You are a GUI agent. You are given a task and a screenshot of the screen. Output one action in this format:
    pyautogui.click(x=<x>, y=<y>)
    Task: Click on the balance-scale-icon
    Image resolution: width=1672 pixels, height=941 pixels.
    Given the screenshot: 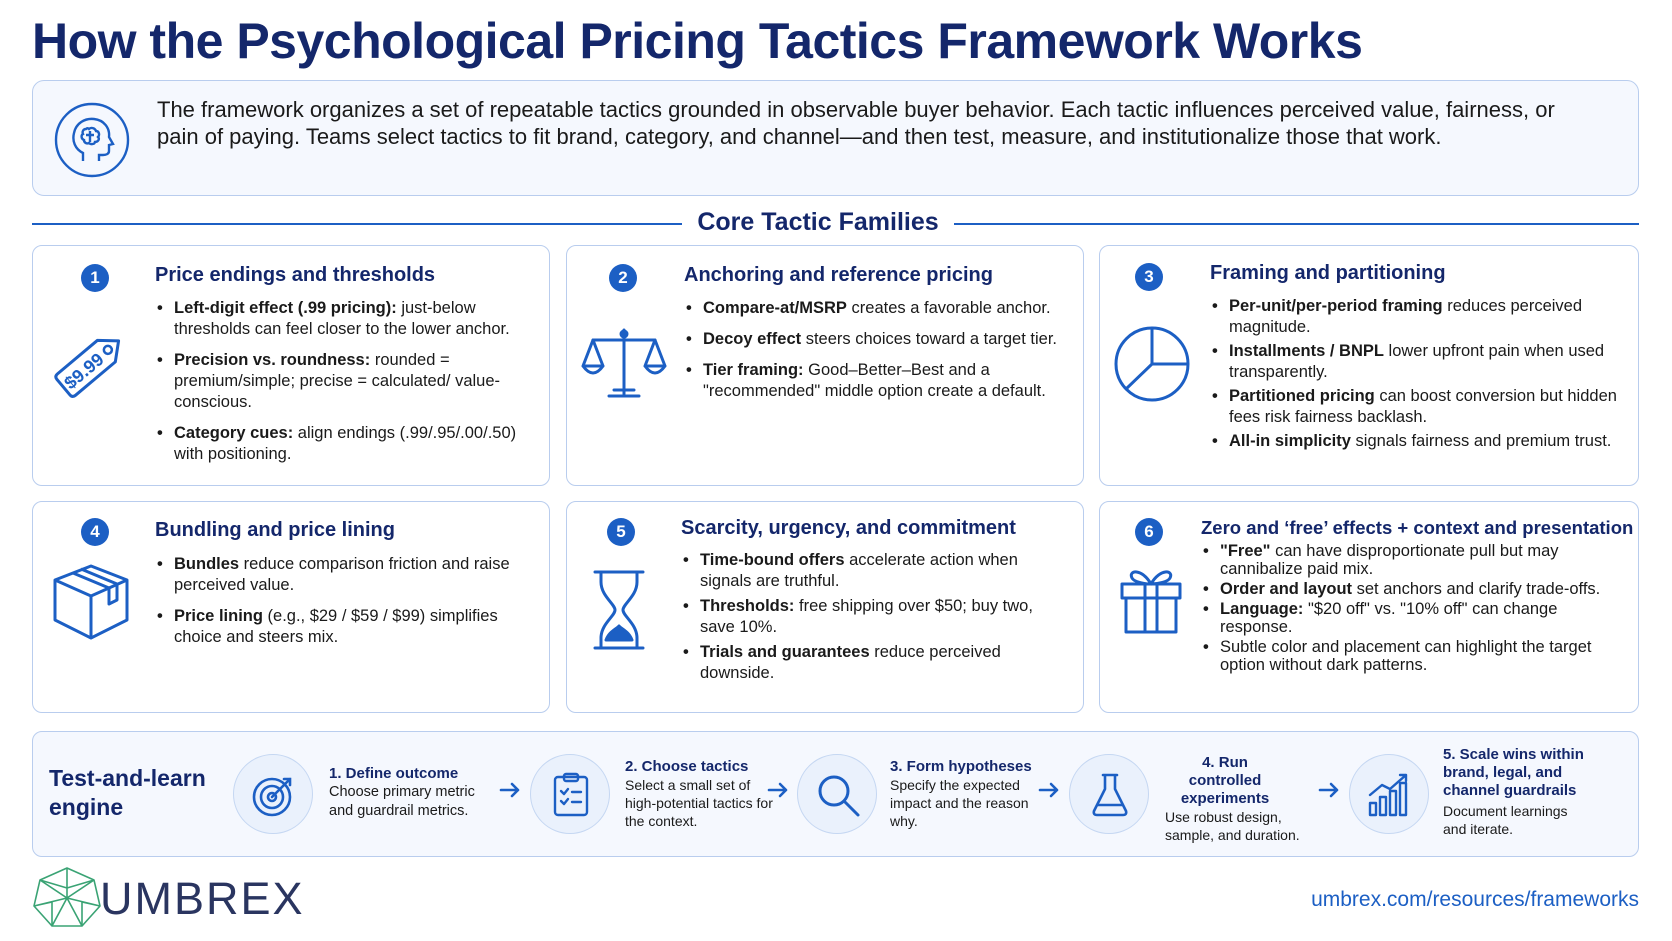 What is the action you would take?
    pyautogui.click(x=624, y=363)
    